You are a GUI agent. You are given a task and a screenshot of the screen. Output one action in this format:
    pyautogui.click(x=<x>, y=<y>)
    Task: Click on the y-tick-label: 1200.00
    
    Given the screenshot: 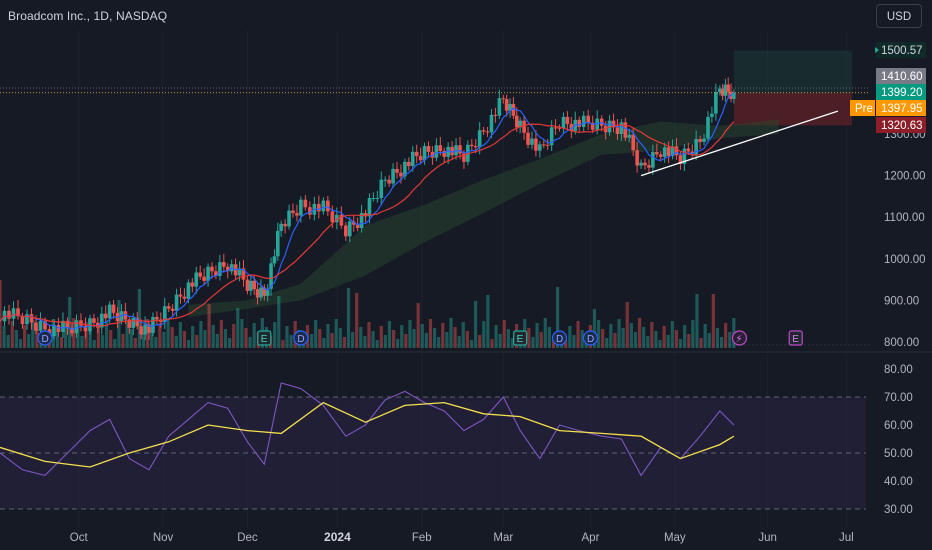 What is the action you would take?
    pyautogui.click(x=905, y=177)
    